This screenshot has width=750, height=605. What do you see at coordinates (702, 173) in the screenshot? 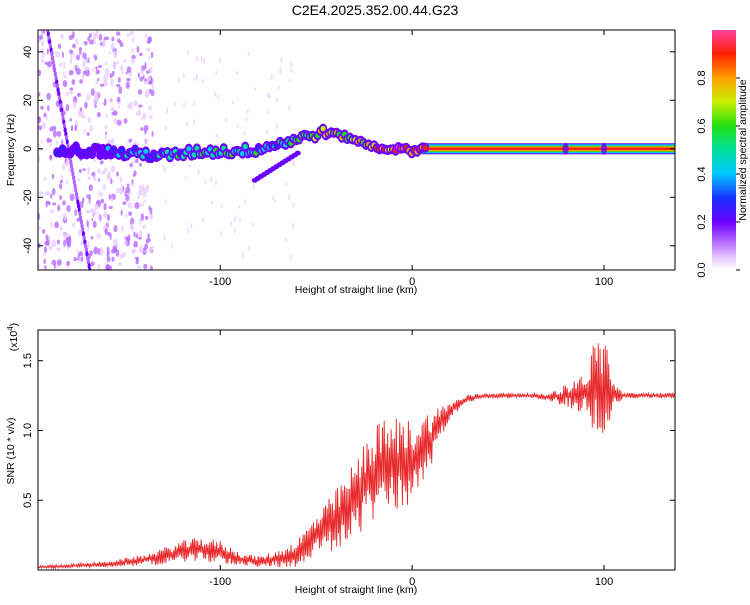
I see `colorbar-tick-label: 0.4` at bounding box center [702, 173].